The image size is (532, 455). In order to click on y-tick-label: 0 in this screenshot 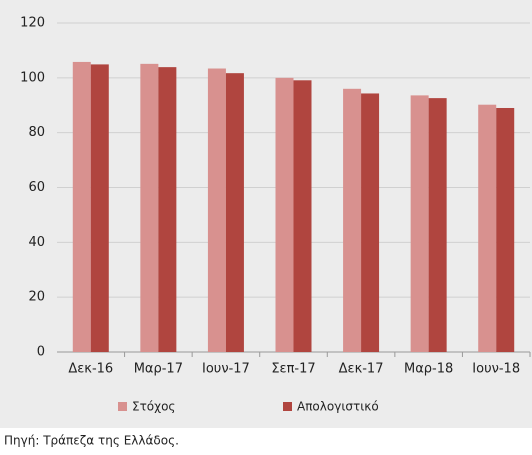, I will do `click(41, 352)`.